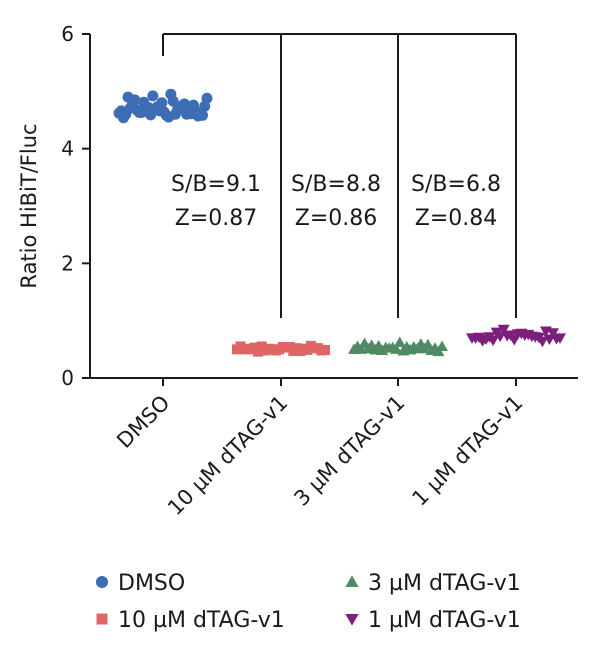  Describe the element at coordinates (67, 149) in the screenshot. I see `y-tick-label: 4` at that location.